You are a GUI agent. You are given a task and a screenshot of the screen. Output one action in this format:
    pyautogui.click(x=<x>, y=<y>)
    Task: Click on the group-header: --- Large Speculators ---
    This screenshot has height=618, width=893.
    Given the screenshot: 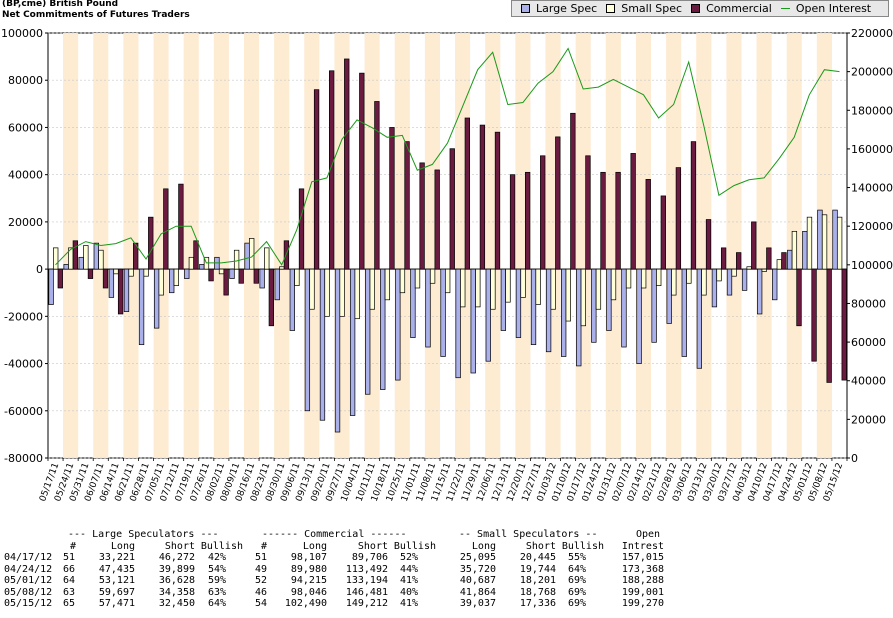 What is the action you would take?
    pyautogui.click(x=143, y=534)
    